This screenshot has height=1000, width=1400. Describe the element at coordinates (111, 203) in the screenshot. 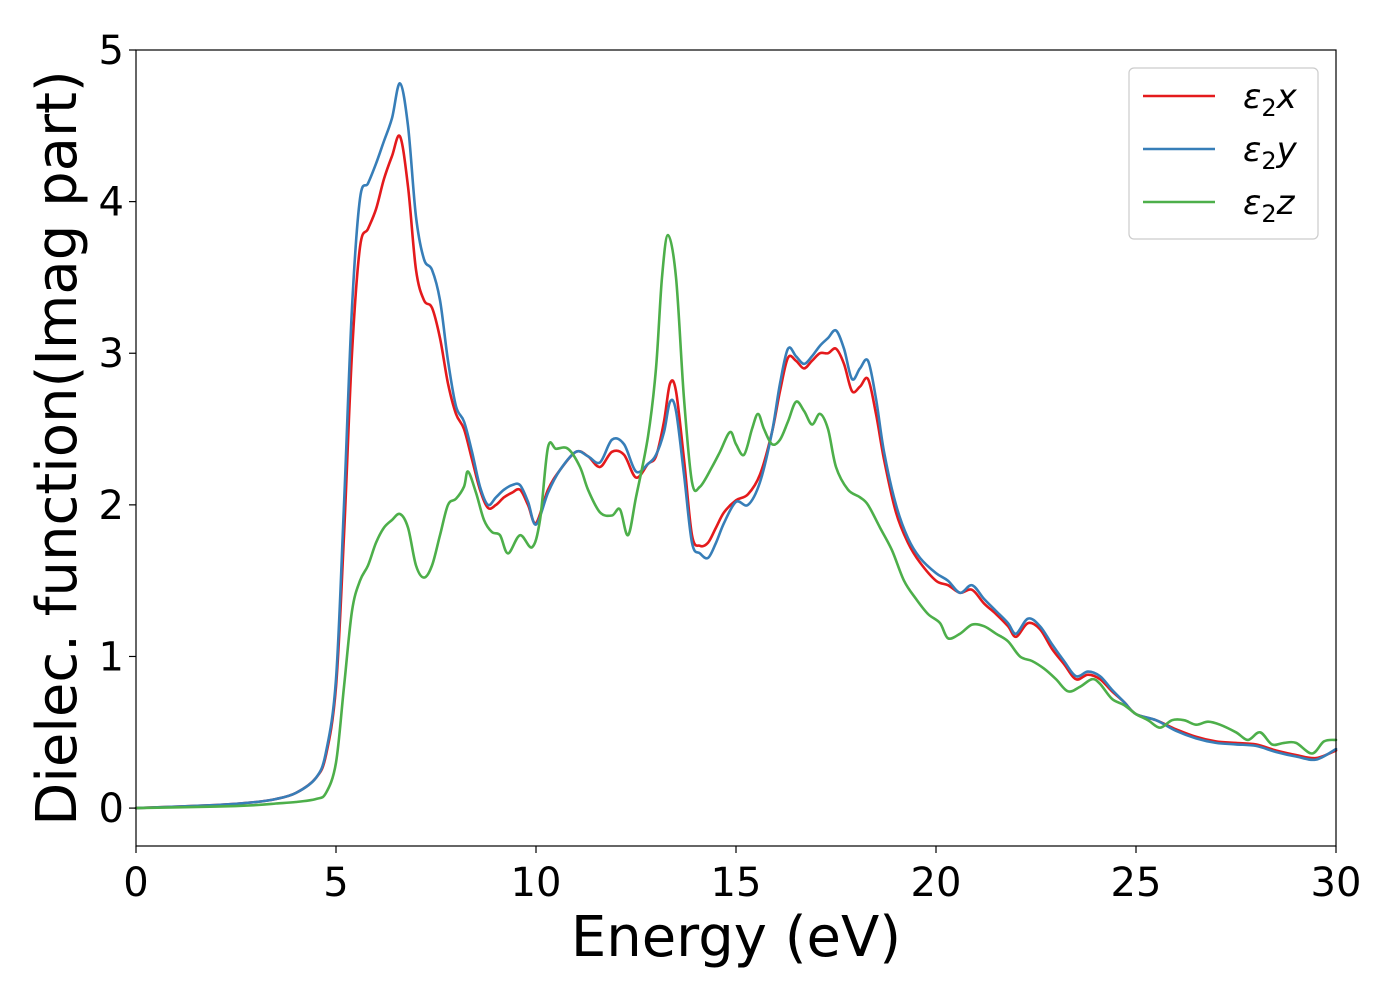

I see `y-tick-label: 4` at that location.